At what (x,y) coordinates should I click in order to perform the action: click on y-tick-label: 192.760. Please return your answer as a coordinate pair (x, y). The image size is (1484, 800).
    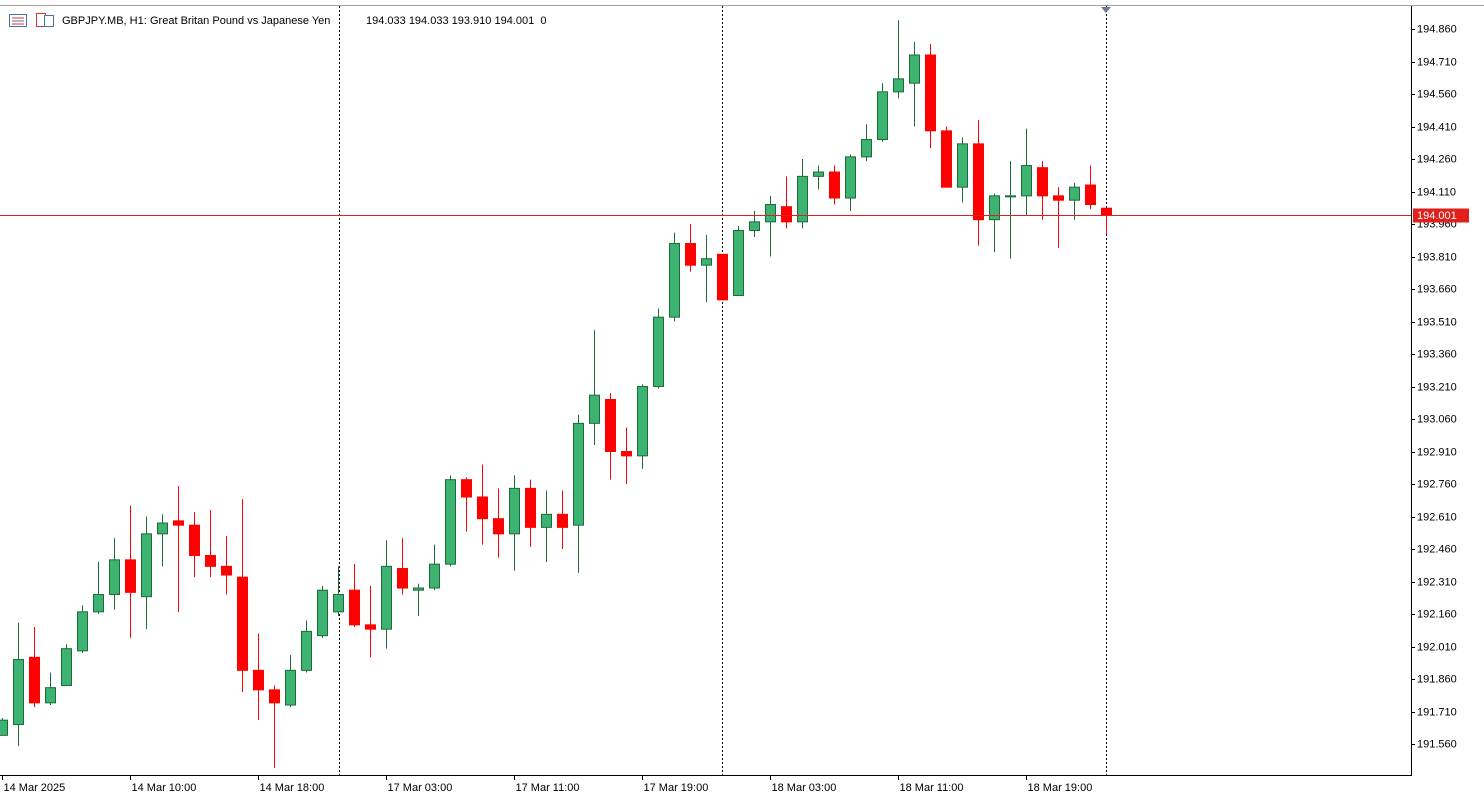
    Looking at the image, I should click on (1437, 484).